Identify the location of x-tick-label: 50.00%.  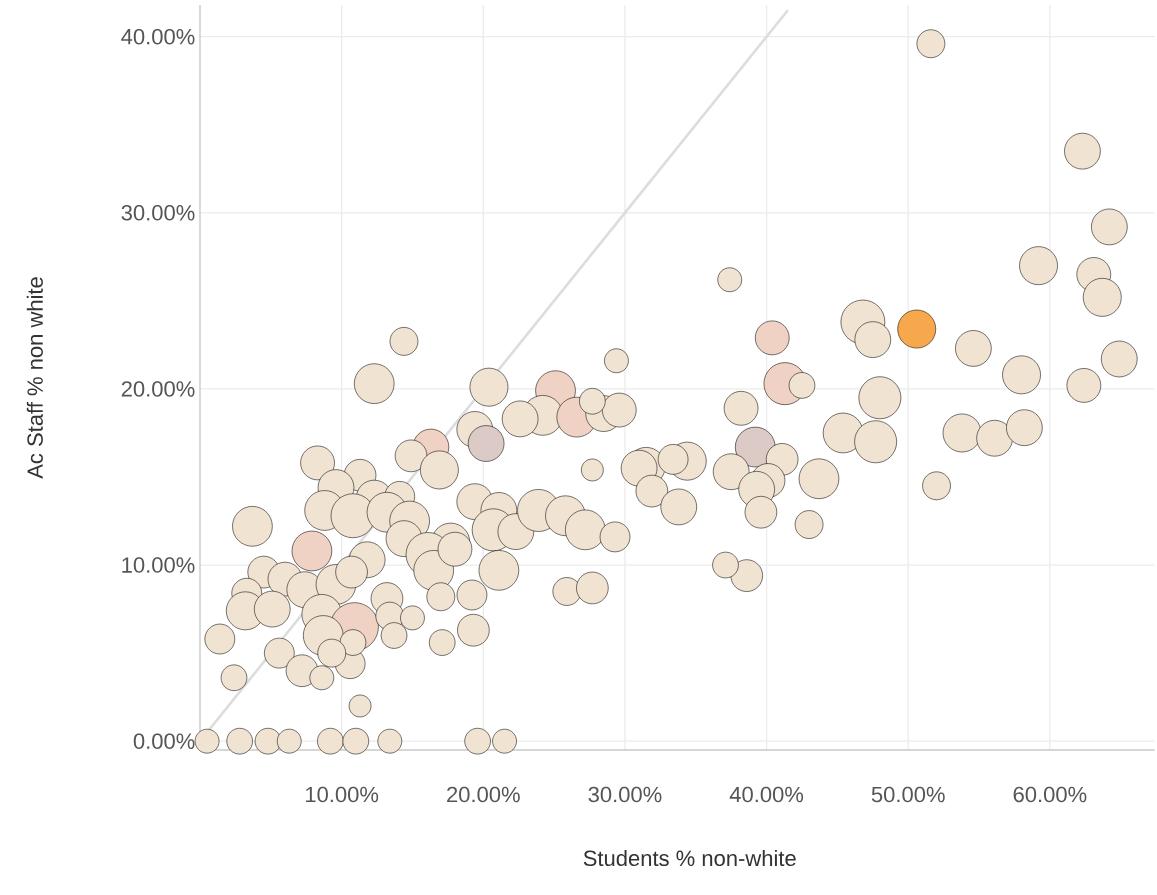
(908, 794).